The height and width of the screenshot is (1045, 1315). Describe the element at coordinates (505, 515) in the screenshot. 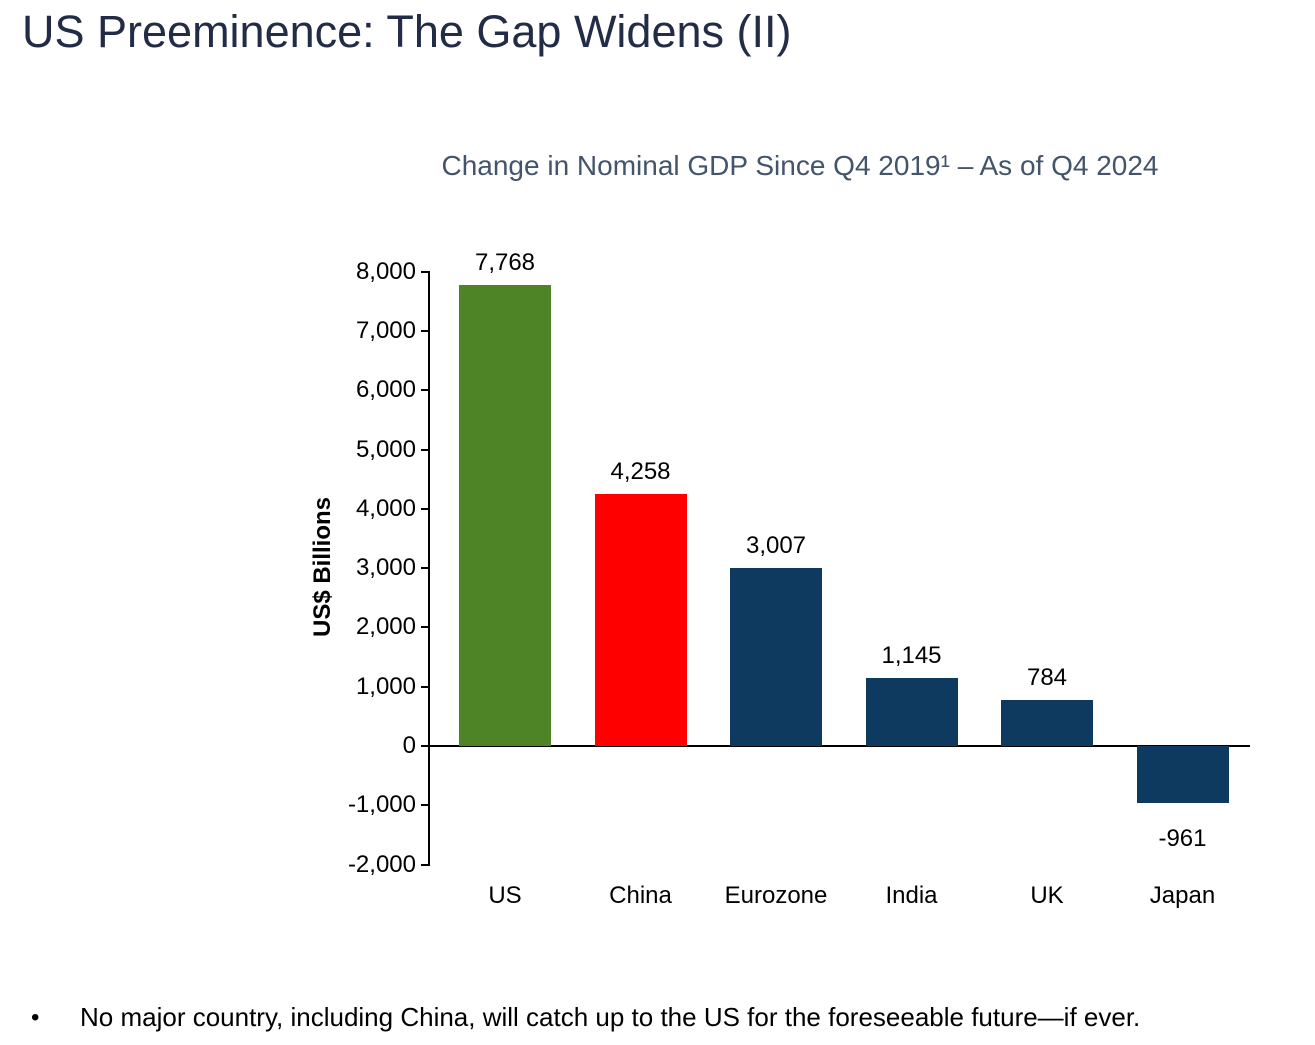

I see `bar-us` at that location.